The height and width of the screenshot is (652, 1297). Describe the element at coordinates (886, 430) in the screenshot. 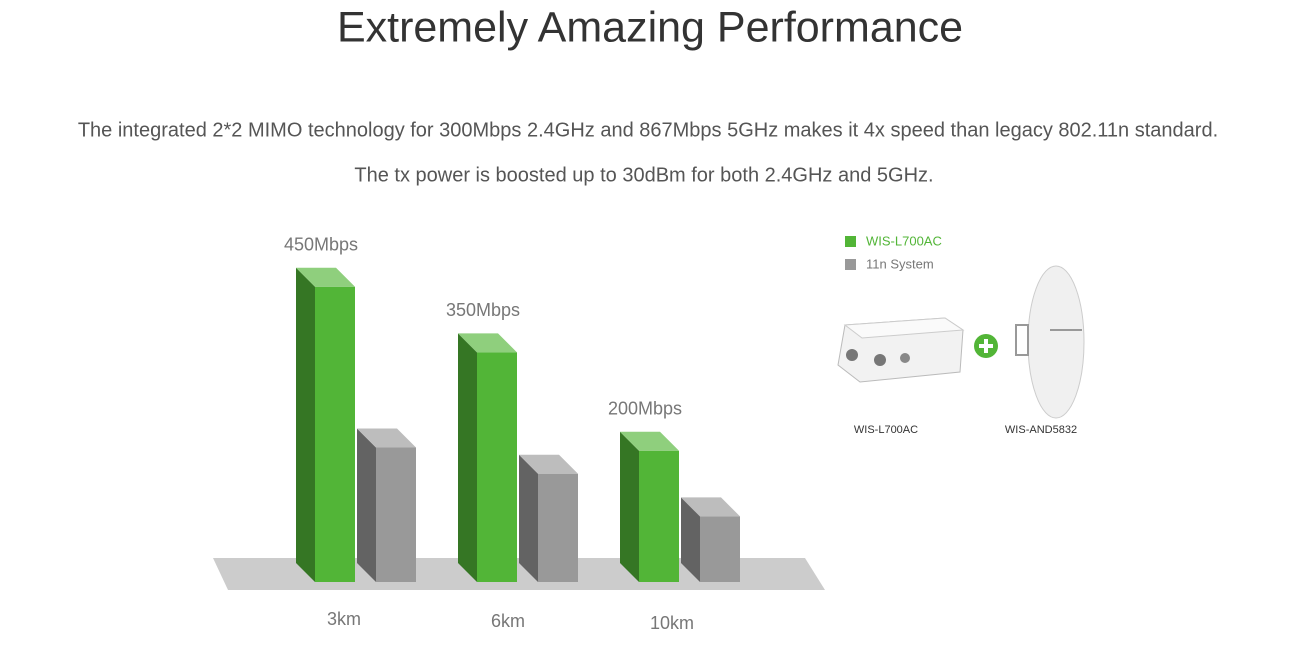

I see `product-label: WIS-L700AC` at that location.